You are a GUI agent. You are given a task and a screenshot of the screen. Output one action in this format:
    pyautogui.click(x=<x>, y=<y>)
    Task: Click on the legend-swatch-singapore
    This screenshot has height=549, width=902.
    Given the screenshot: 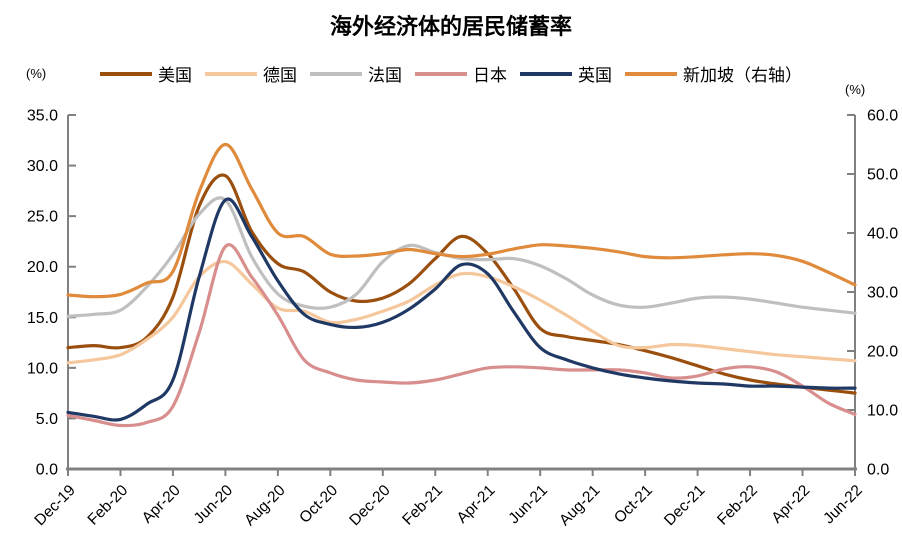 What is the action you would take?
    pyautogui.click(x=651, y=73)
    